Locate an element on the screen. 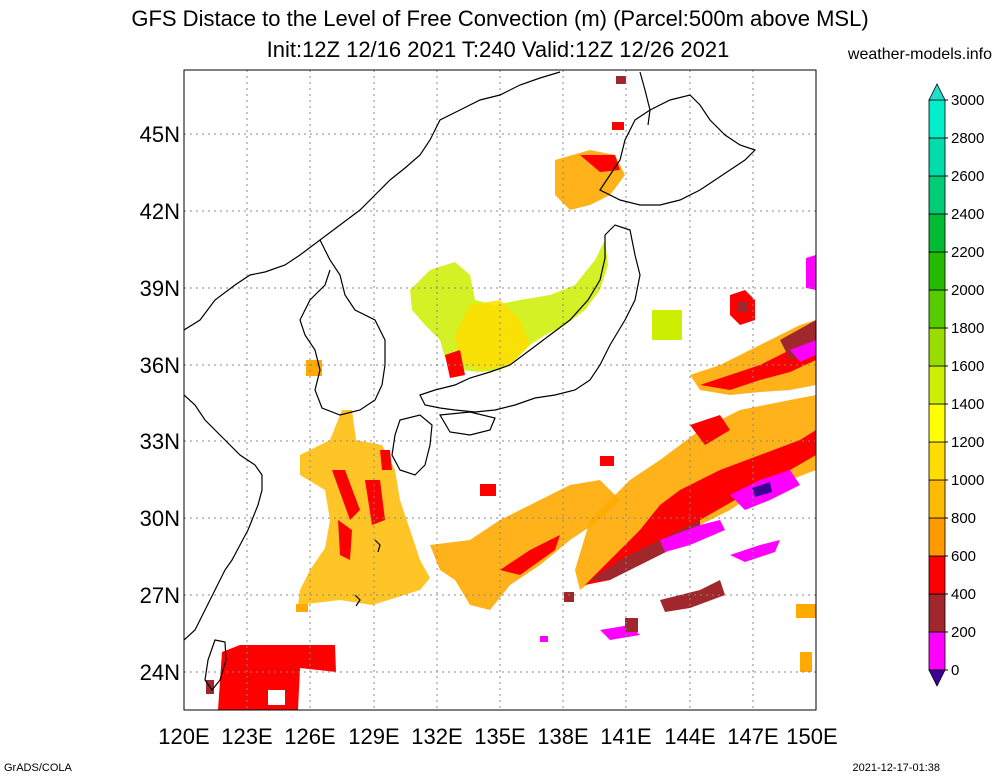 Image resolution: width=1000 pixels, height=779 pixels. colorbar-arrow-low is located at coordinates (937, 678).